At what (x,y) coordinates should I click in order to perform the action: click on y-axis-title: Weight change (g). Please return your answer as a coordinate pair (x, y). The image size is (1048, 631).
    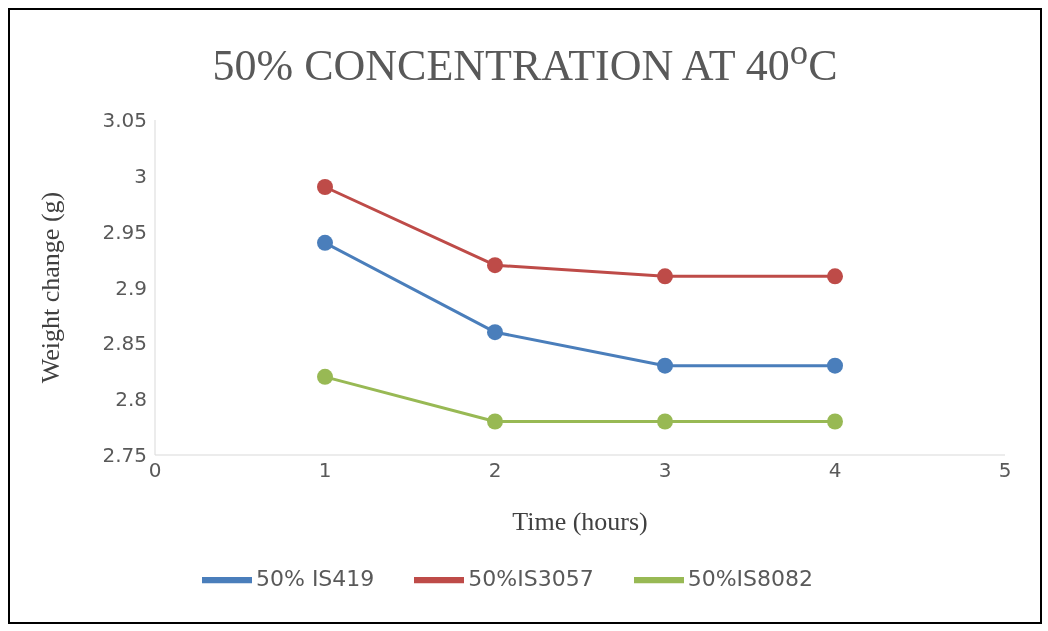
    Looking at the image, I should click on (51, 287).